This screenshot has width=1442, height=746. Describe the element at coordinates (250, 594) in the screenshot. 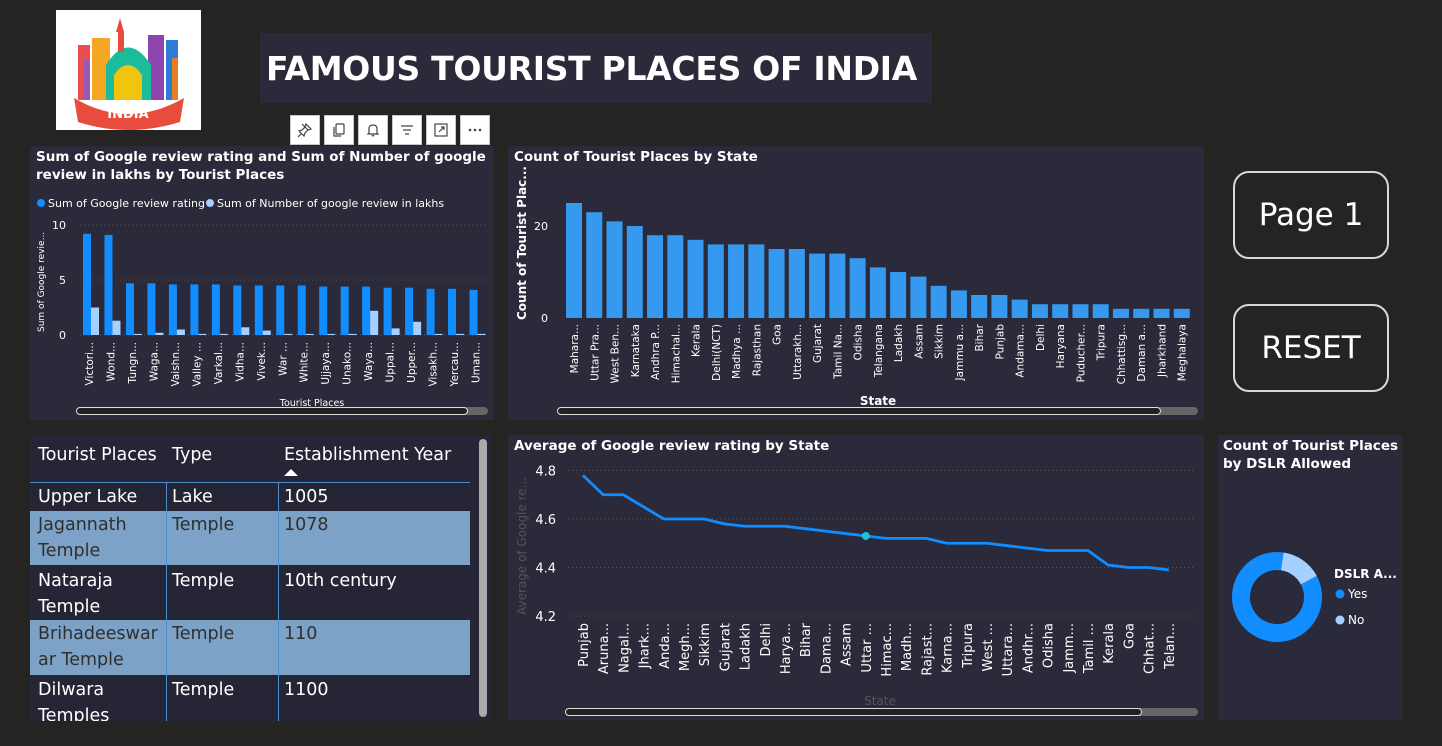

I see `table-row: Nataraja Temple Temple 10th century` at that location.